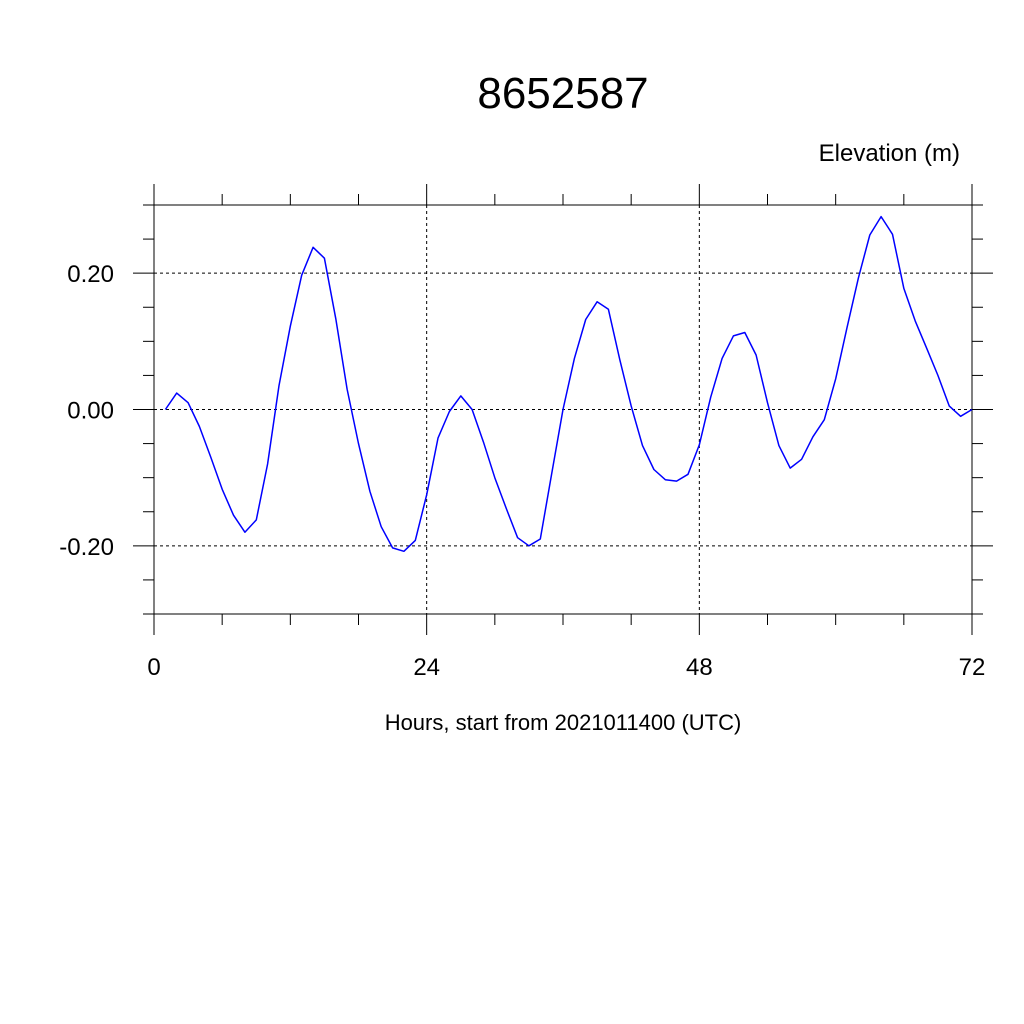 The height and width of the screenshot is (1024, 1024). What do you see at coordinates (90, 411) in the screenshot?
I see `y-tick-label: 0.00` at bounding box center [90, 411].